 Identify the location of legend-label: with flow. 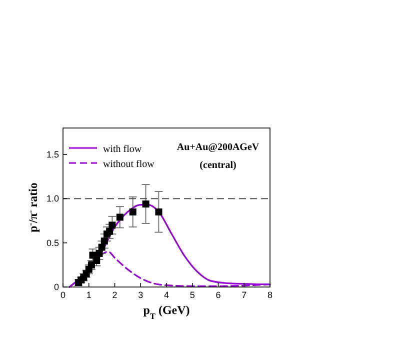
(122, 149).